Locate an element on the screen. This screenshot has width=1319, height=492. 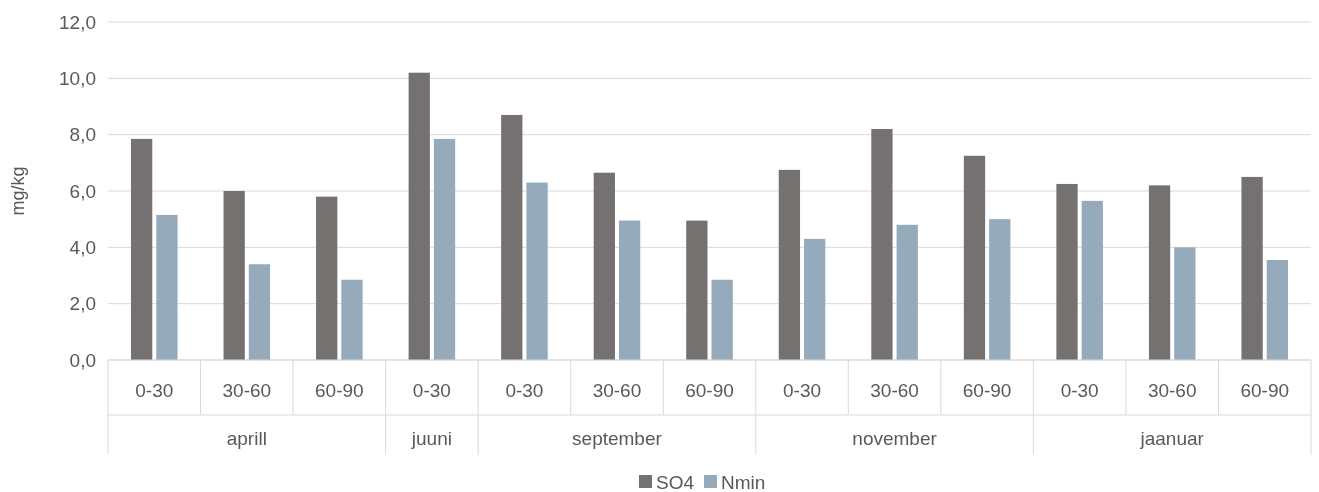
y-tick-label: 10,0 is located at coordinates (77, 78).